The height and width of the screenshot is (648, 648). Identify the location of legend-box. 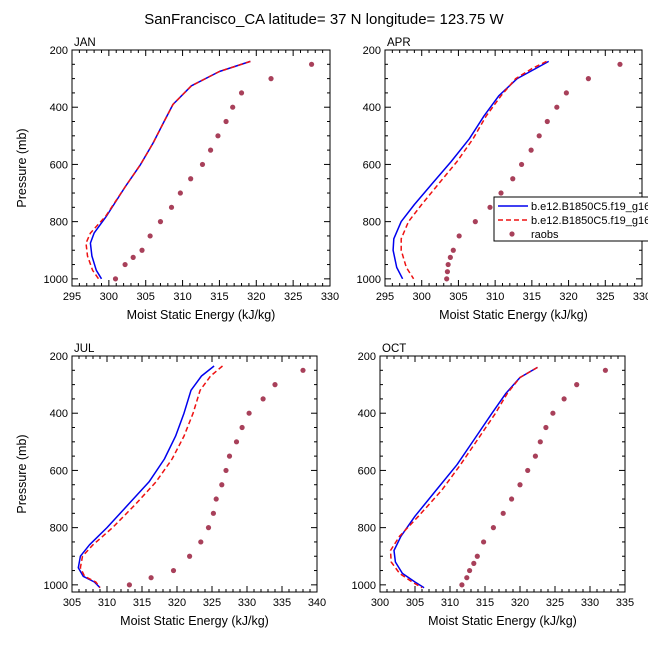
(570, 219).